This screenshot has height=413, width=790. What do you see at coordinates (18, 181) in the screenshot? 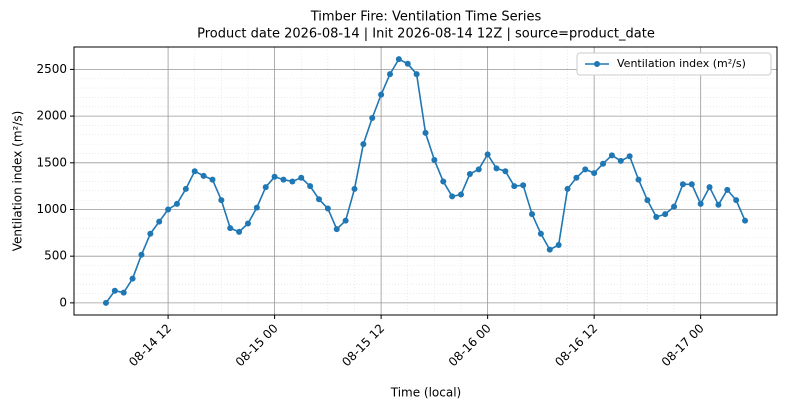
I see `y-axis-label: Ventilation index (m²/s)` at bounding box center [18, 181].